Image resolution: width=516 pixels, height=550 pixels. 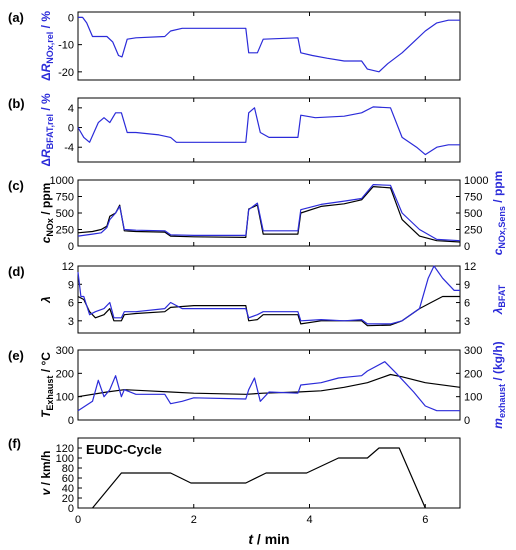 I want to click on x-axis-var: t, so click(x=251, y=539).